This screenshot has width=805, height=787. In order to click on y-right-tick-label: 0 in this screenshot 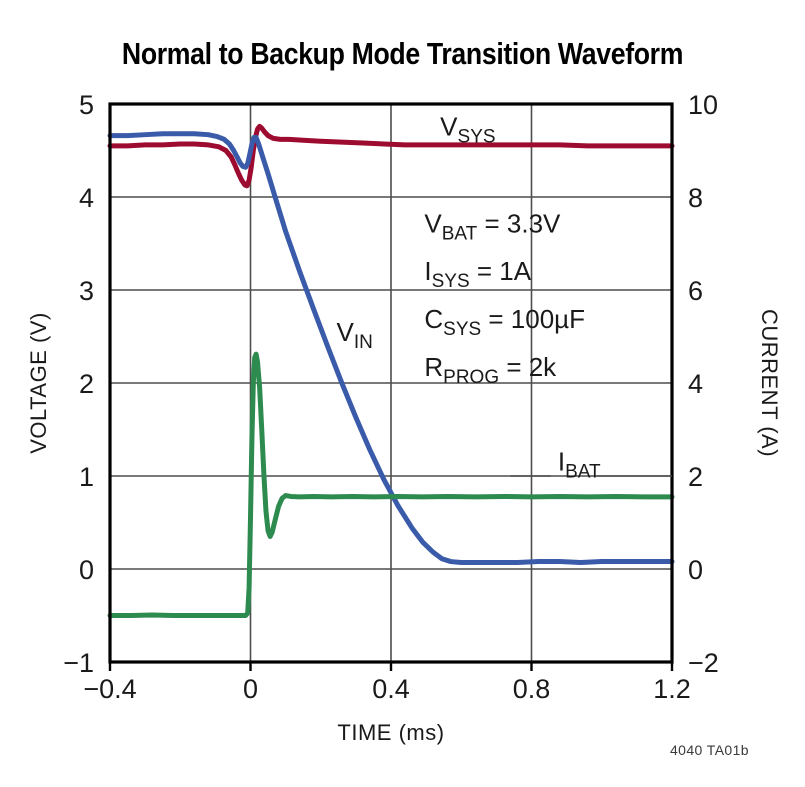, I will do `click(695, 570)`.